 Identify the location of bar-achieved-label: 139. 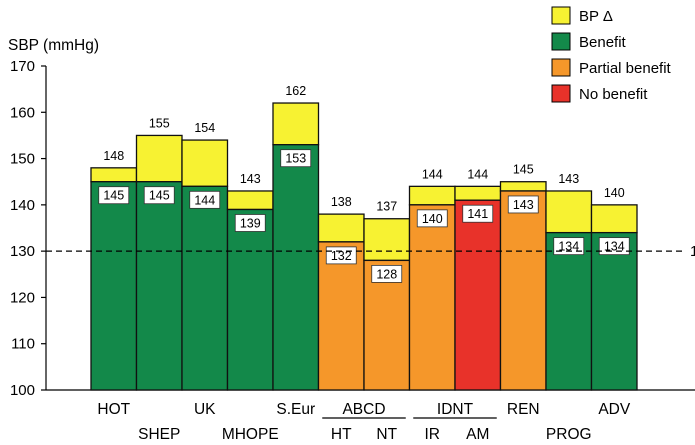
(250, 223).